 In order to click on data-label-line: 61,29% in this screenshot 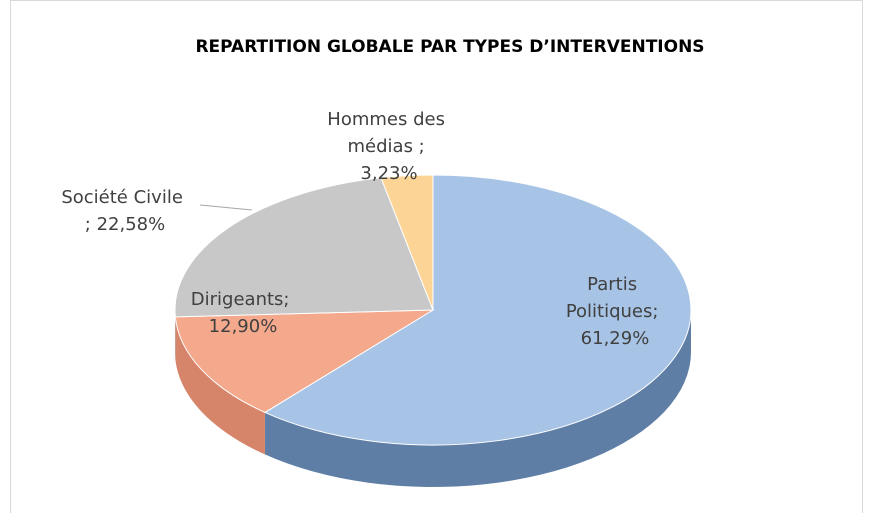, I will do `click(615, 338)`.